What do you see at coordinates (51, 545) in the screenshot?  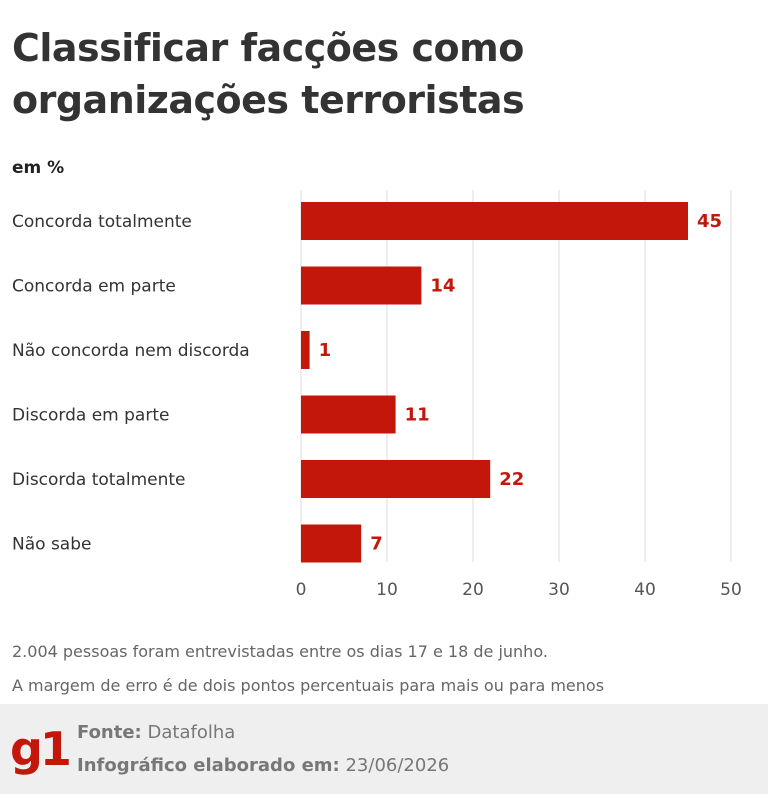 I see `category-label: Não sabe` at bounding box center [51, 545].